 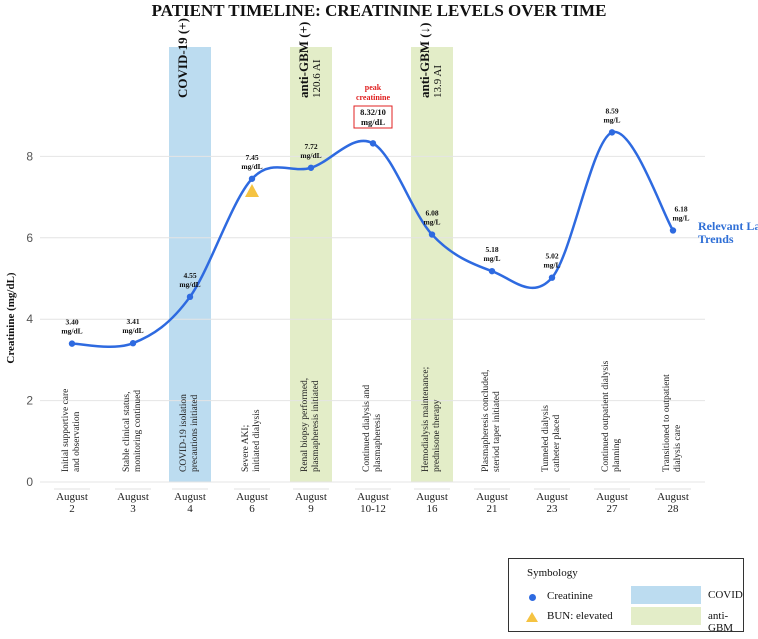 What do you see at coordinates (29, 319) in the screenshot?
I see `y-tick-4: 4` at bounding box center [29, 319].